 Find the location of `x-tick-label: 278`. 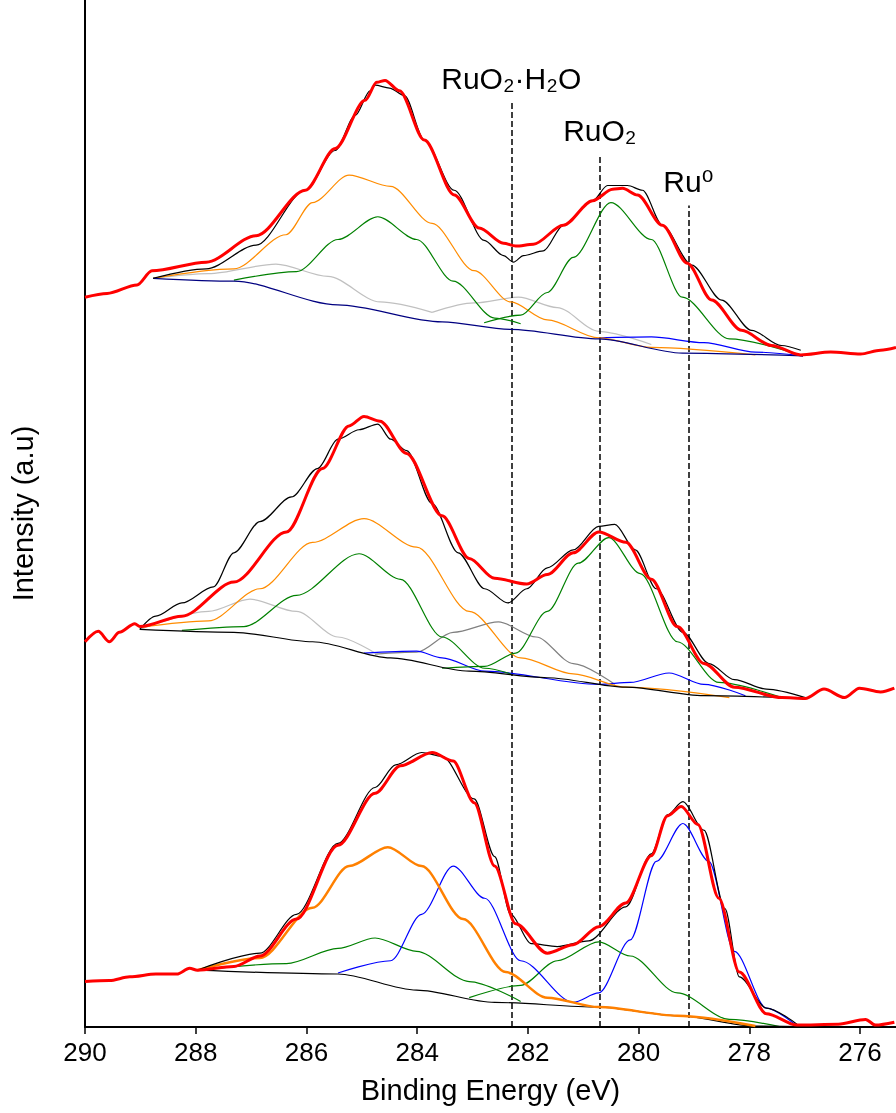

x-tick-label: 278 is located at coordinates (749, 1052).